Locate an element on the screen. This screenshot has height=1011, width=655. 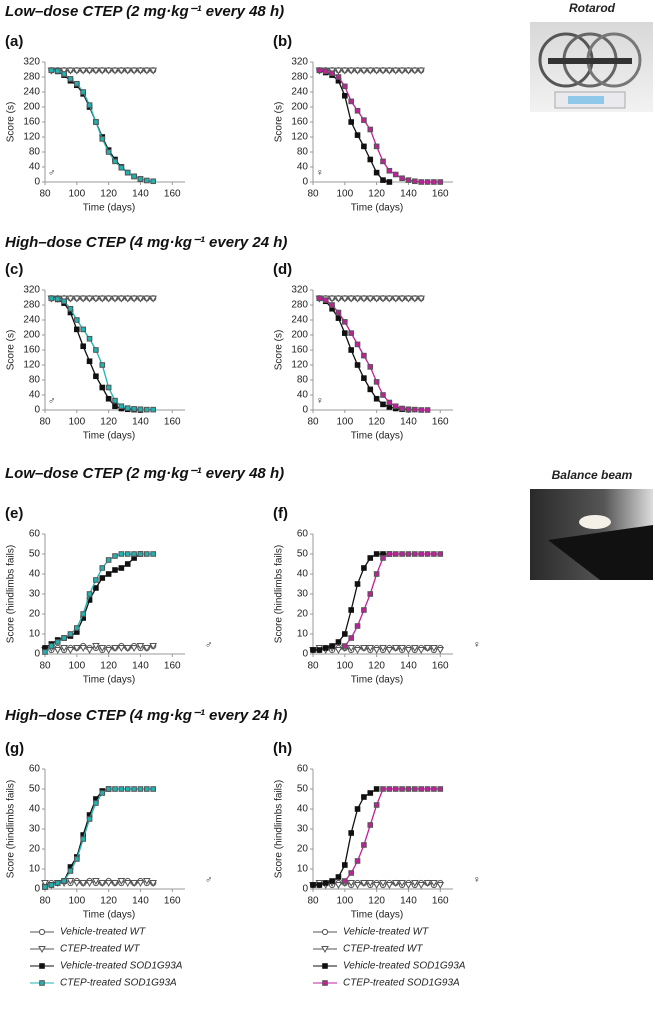
balance-beam-photo is located at coordinates (591, 534).